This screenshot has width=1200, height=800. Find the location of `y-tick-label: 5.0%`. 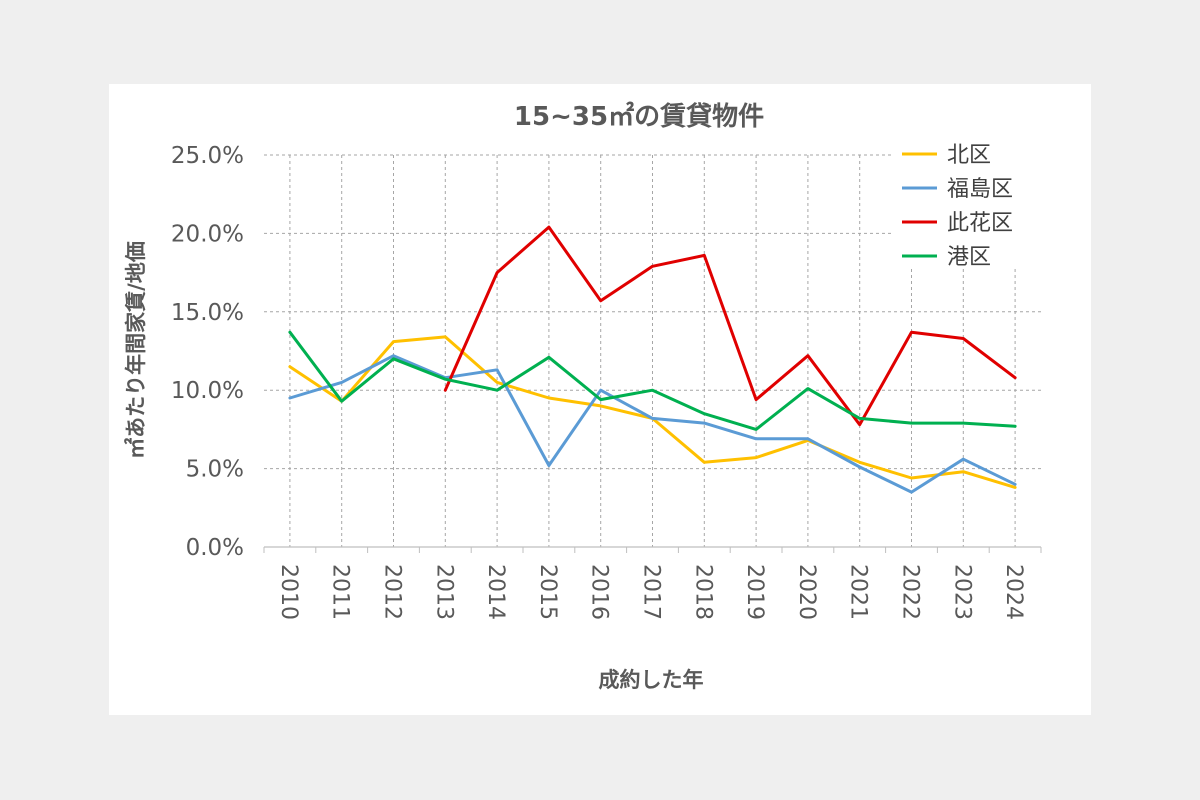

y-tick-label: 5.0% is located at coordinates (215, 470).